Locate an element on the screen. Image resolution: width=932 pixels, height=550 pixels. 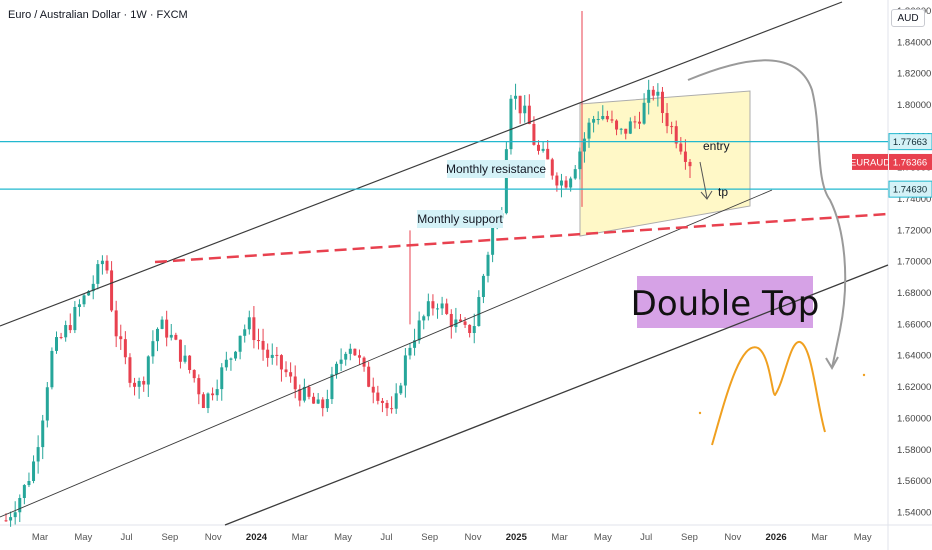
price-tick-label: 1.70000 is located at coordinates (914, 262).